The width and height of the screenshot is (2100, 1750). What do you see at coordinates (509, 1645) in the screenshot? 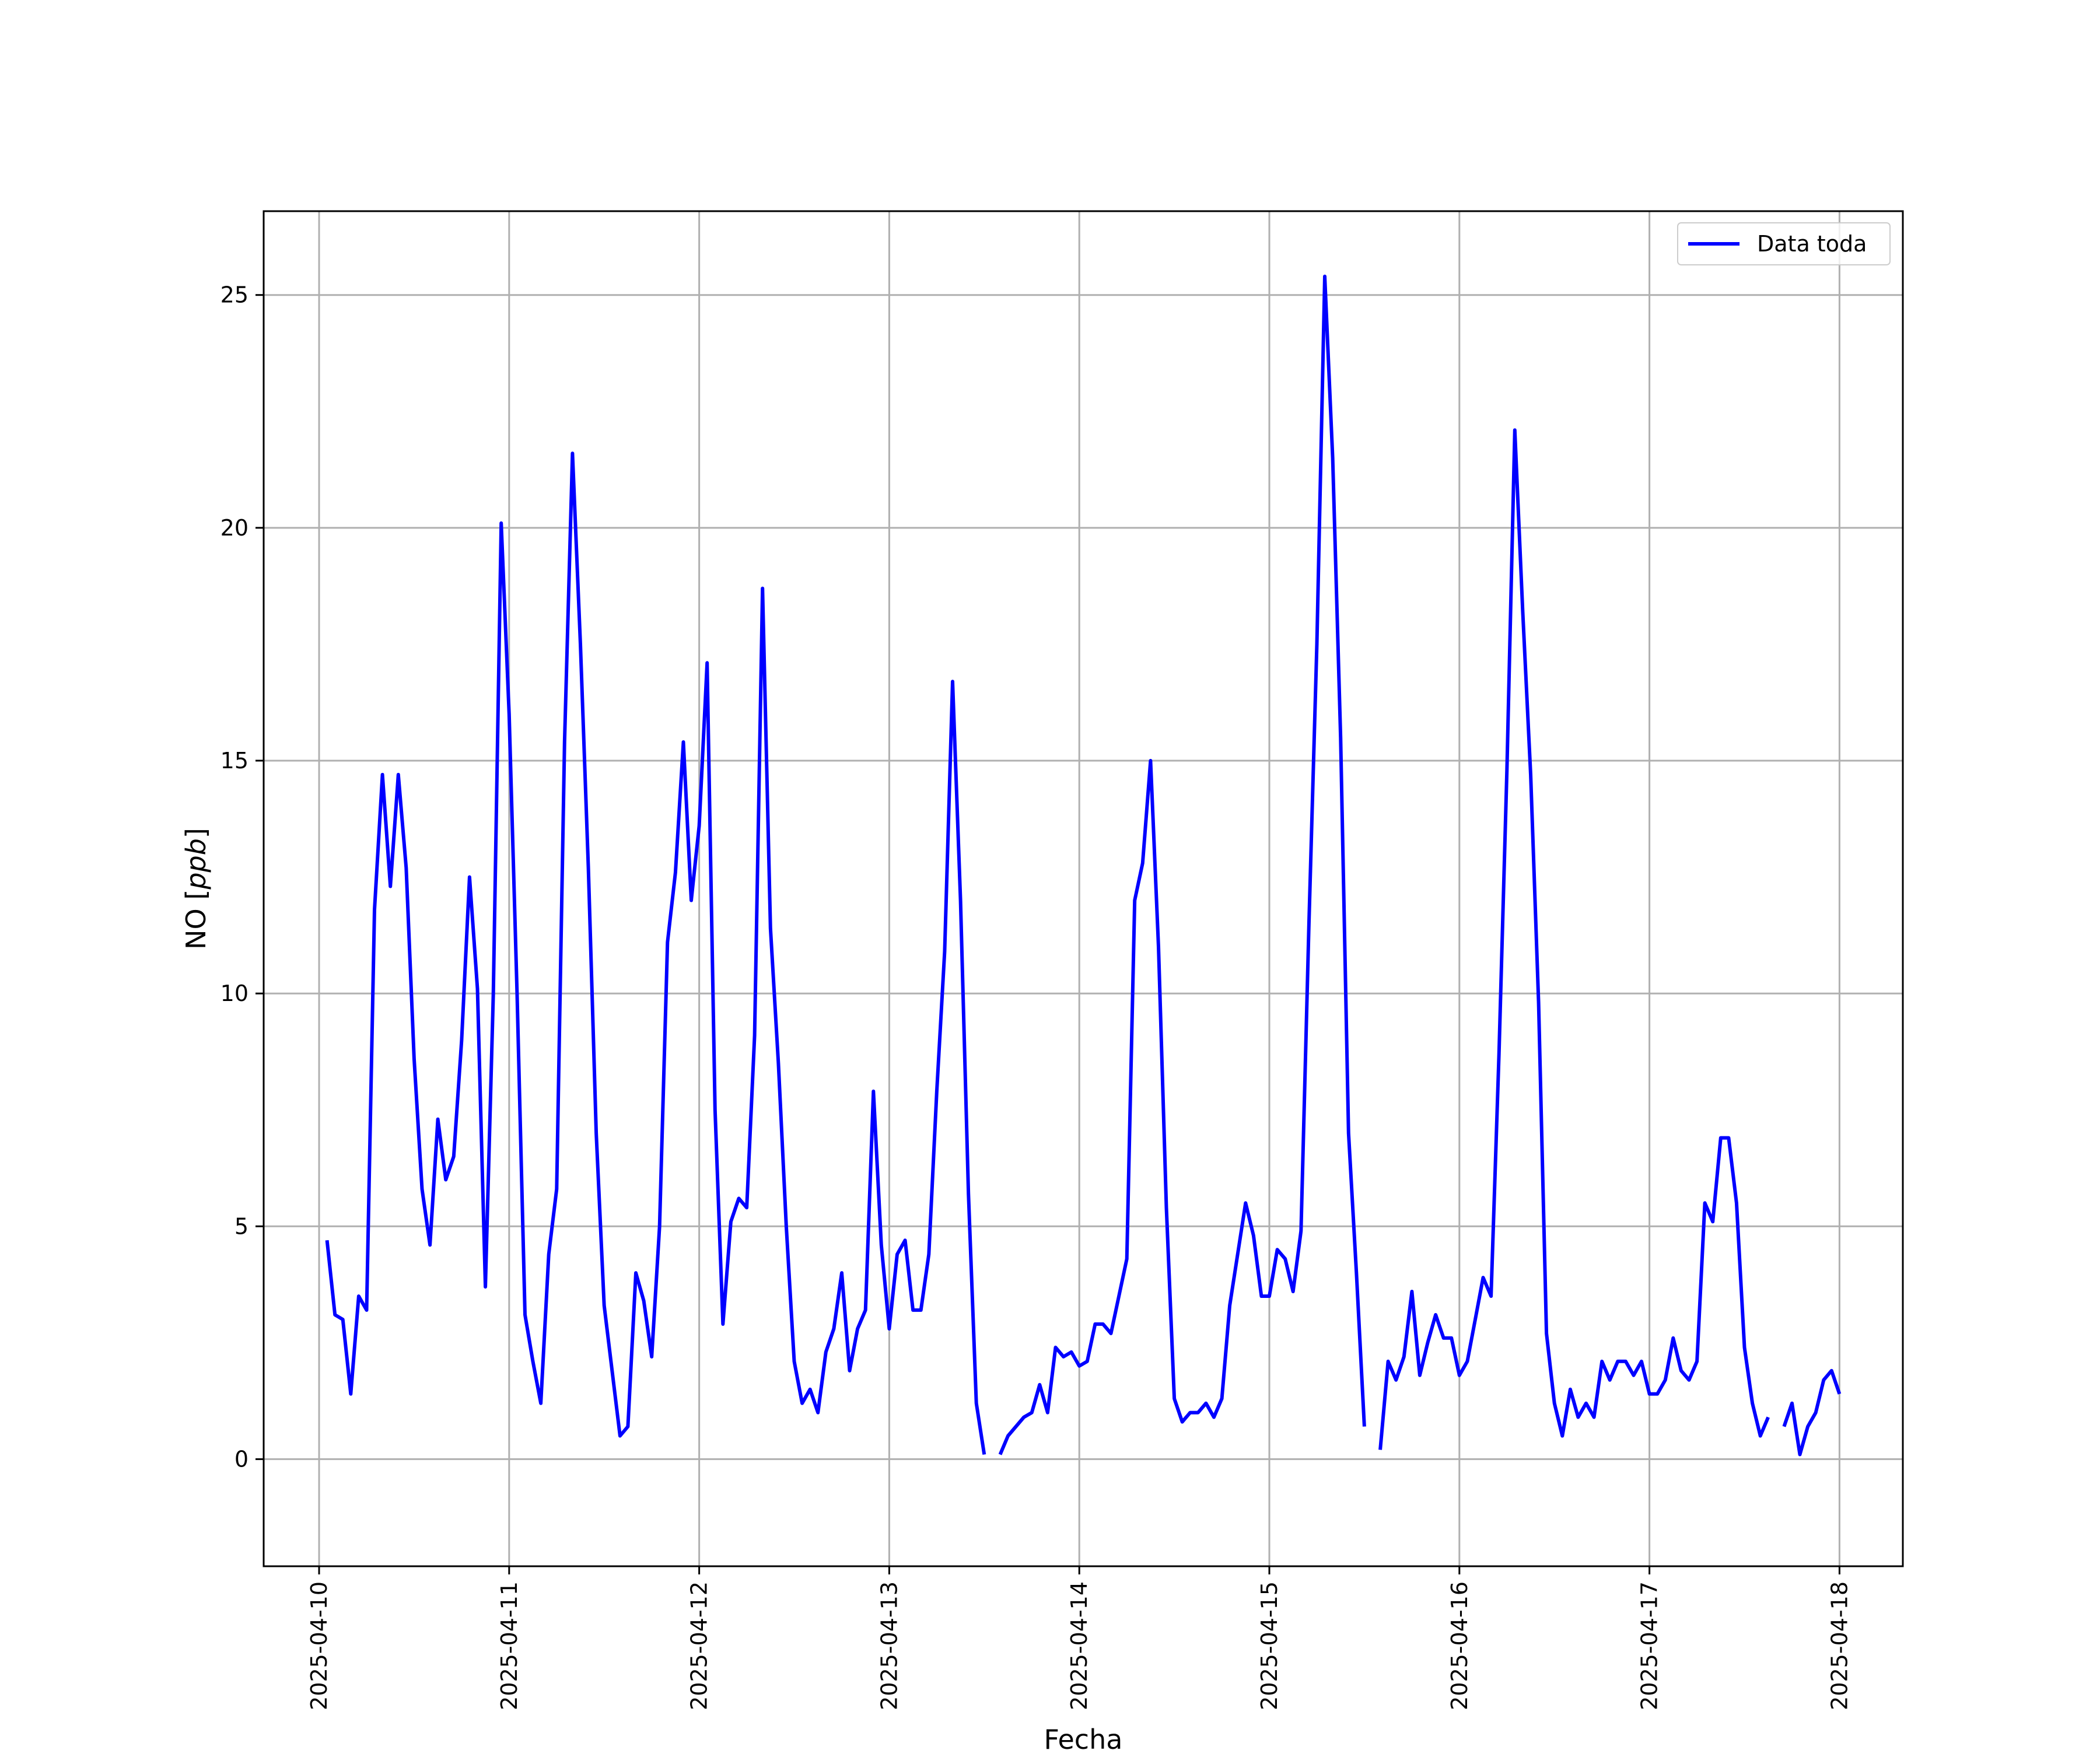
I see `x-tick-label: 2025-04-11` at bounding box center [509, 1645].